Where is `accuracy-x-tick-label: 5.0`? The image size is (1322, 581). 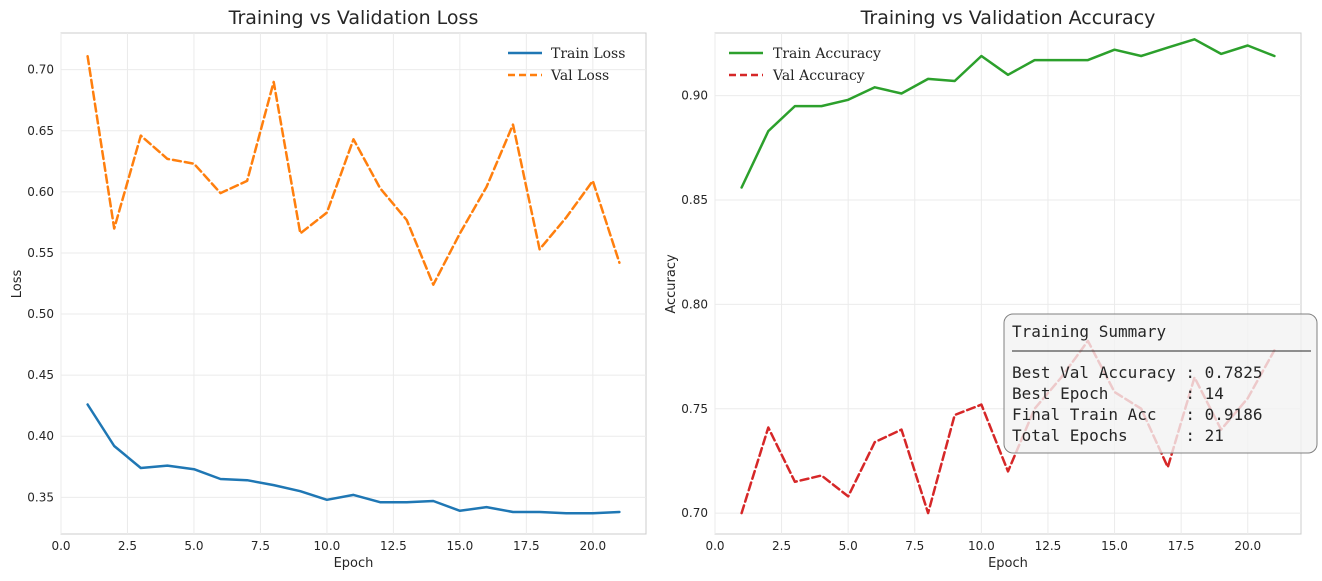 accuracy-x-tick-label: 5.0 is located at coordinates (848, 546).